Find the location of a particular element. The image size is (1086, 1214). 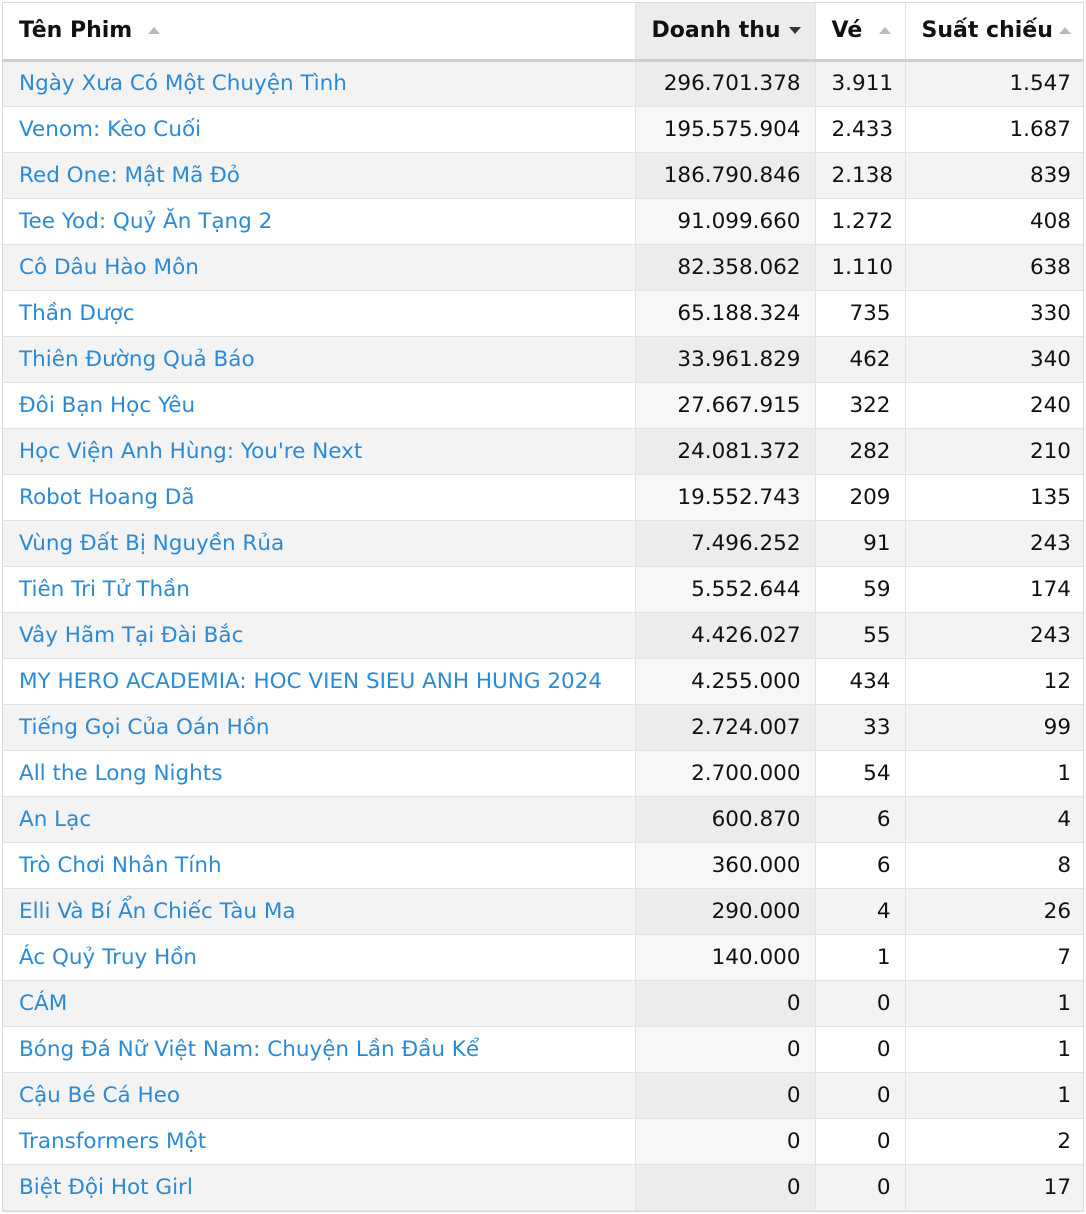

revenue-cell: 4.426.027 is located at coordinates (725, 635).